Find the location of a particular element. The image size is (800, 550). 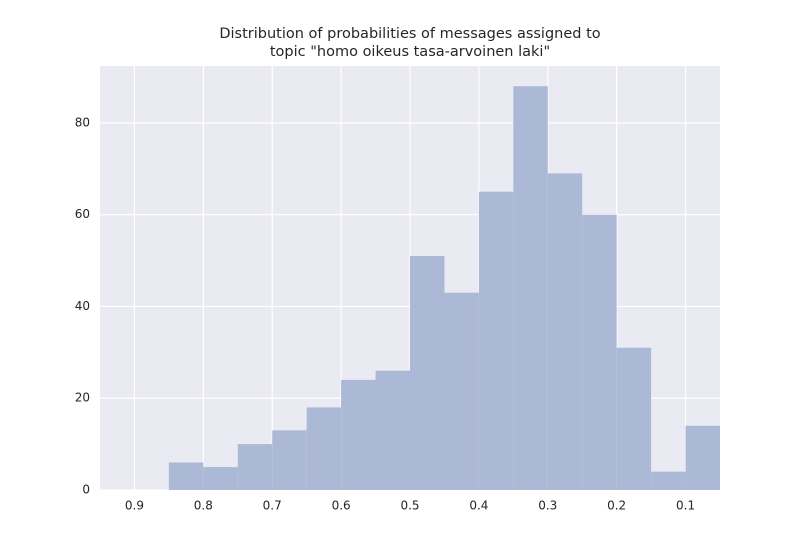

x-tick-label: 0.9 is located at coordinates (134, 506).